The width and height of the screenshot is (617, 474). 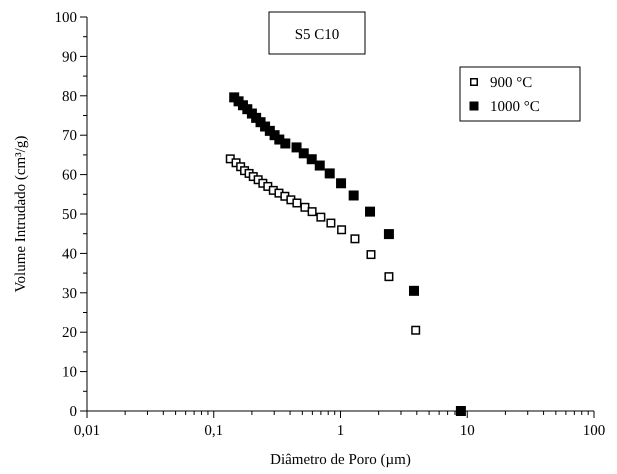 I want to click on y-tick-label: 0, so click(x=73, y=412).